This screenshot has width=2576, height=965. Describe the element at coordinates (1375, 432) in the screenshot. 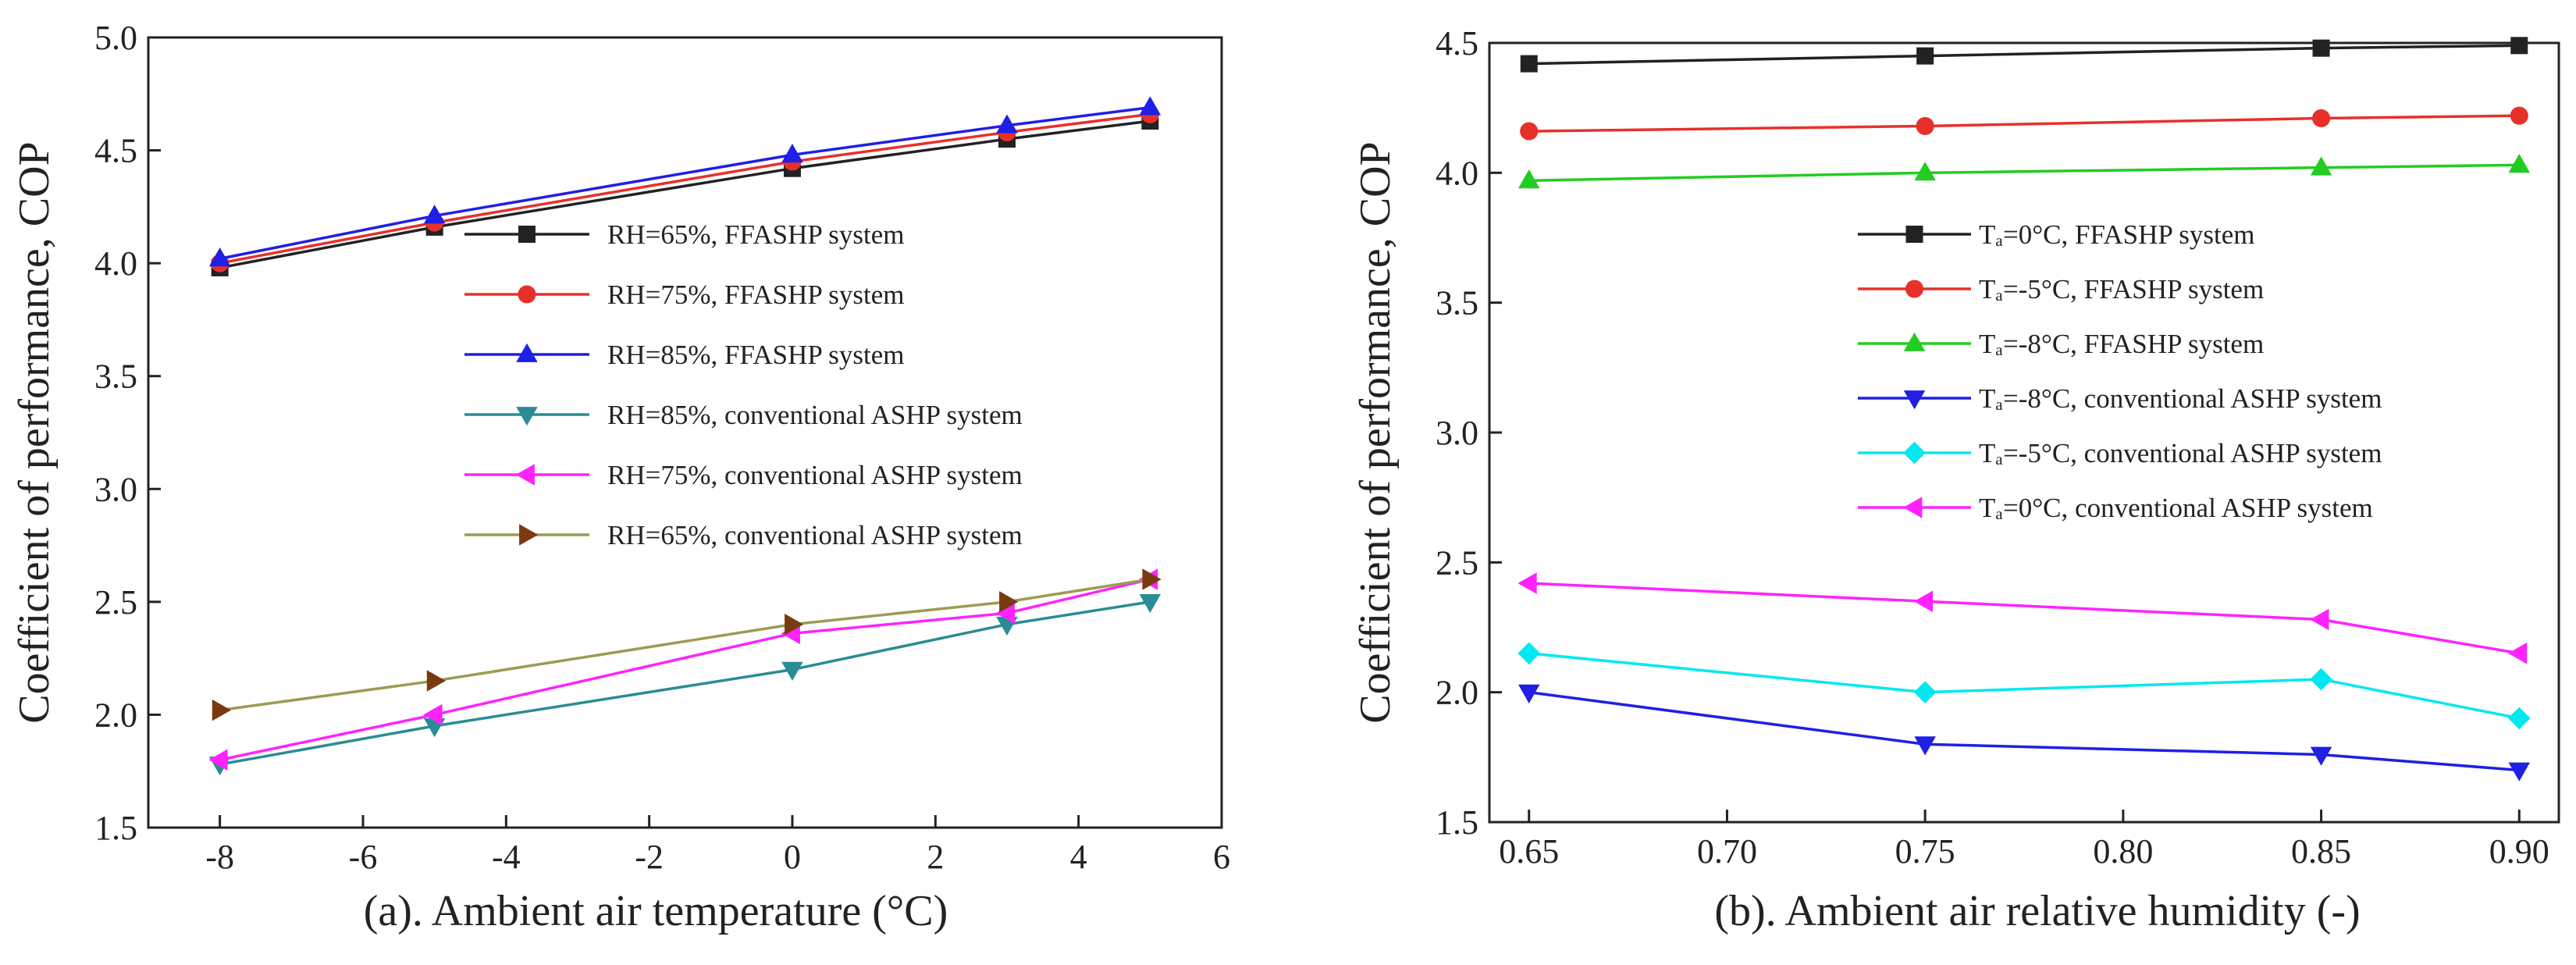

I see `y-axis-title-b: Coefficient of performance, COP` at that location.